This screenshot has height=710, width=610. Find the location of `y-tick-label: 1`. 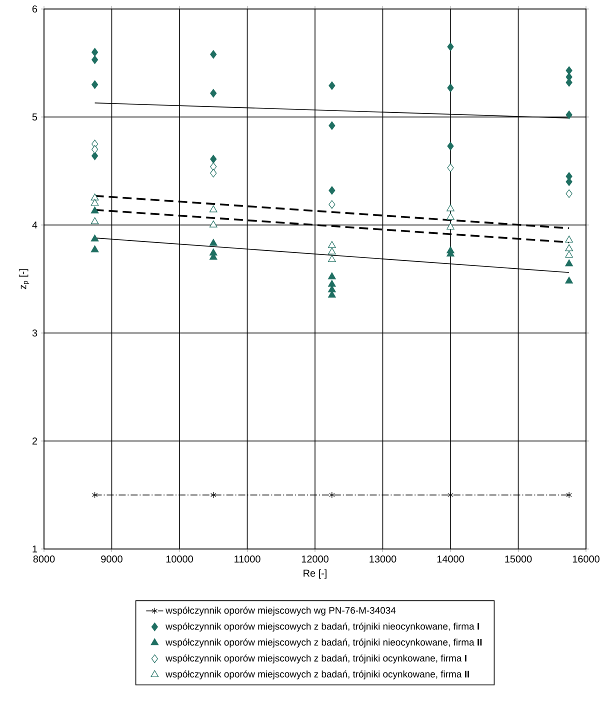

y-tick-label: 1 is located at coordinates (35, 549).